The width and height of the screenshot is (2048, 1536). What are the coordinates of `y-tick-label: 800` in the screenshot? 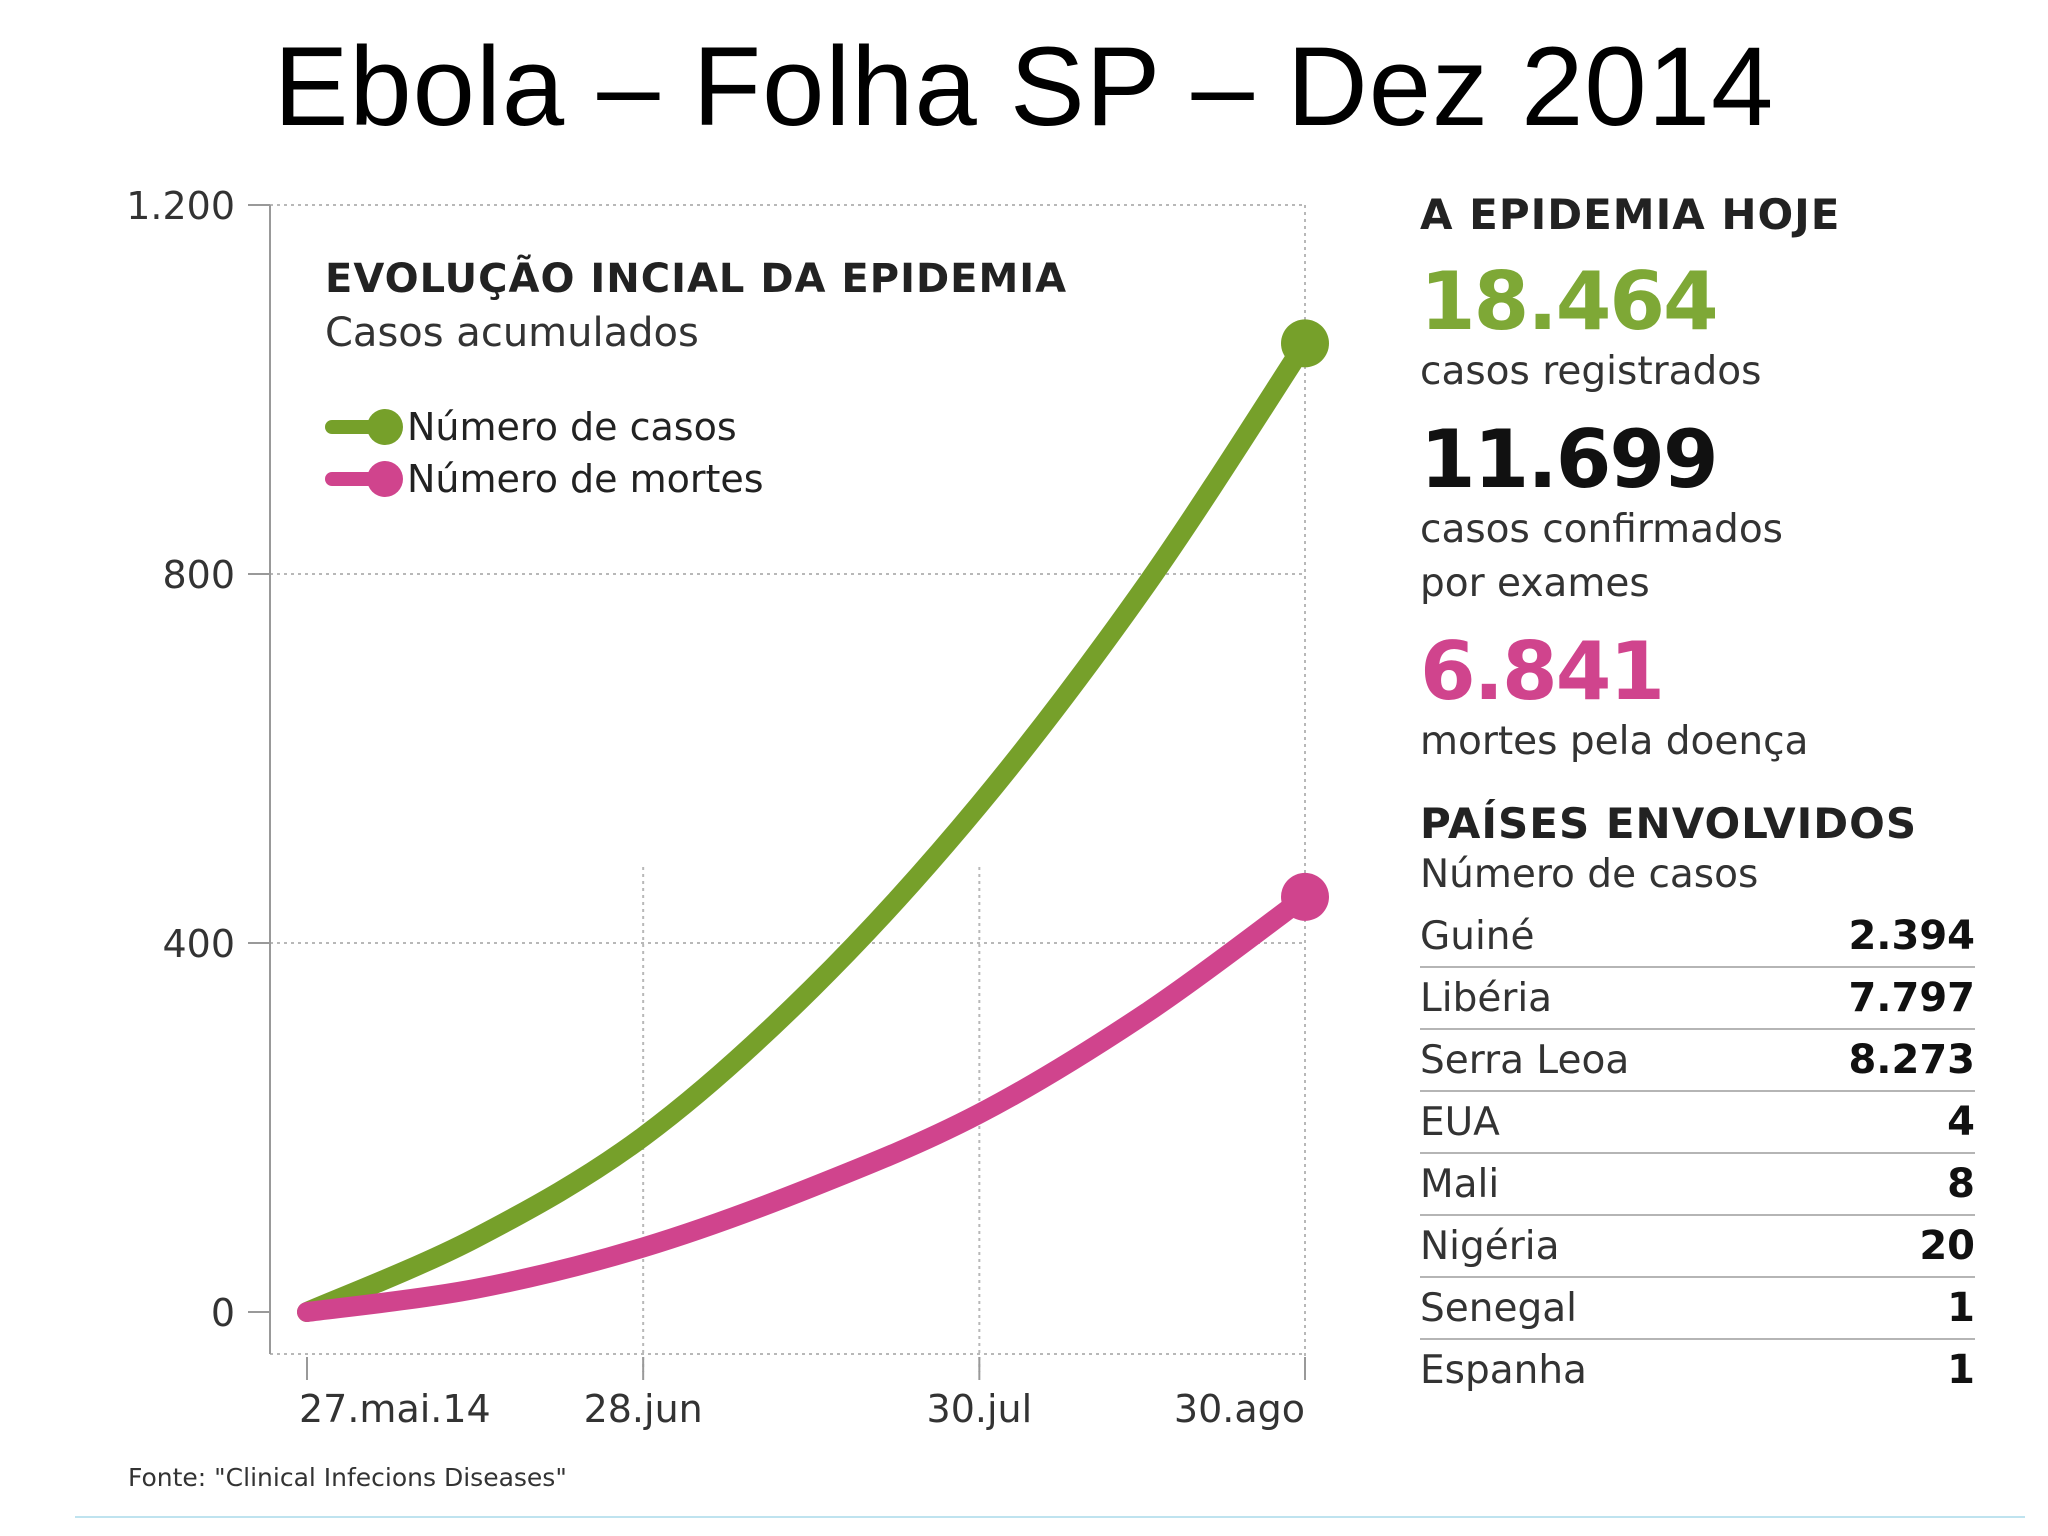 It's located at (198, 575).